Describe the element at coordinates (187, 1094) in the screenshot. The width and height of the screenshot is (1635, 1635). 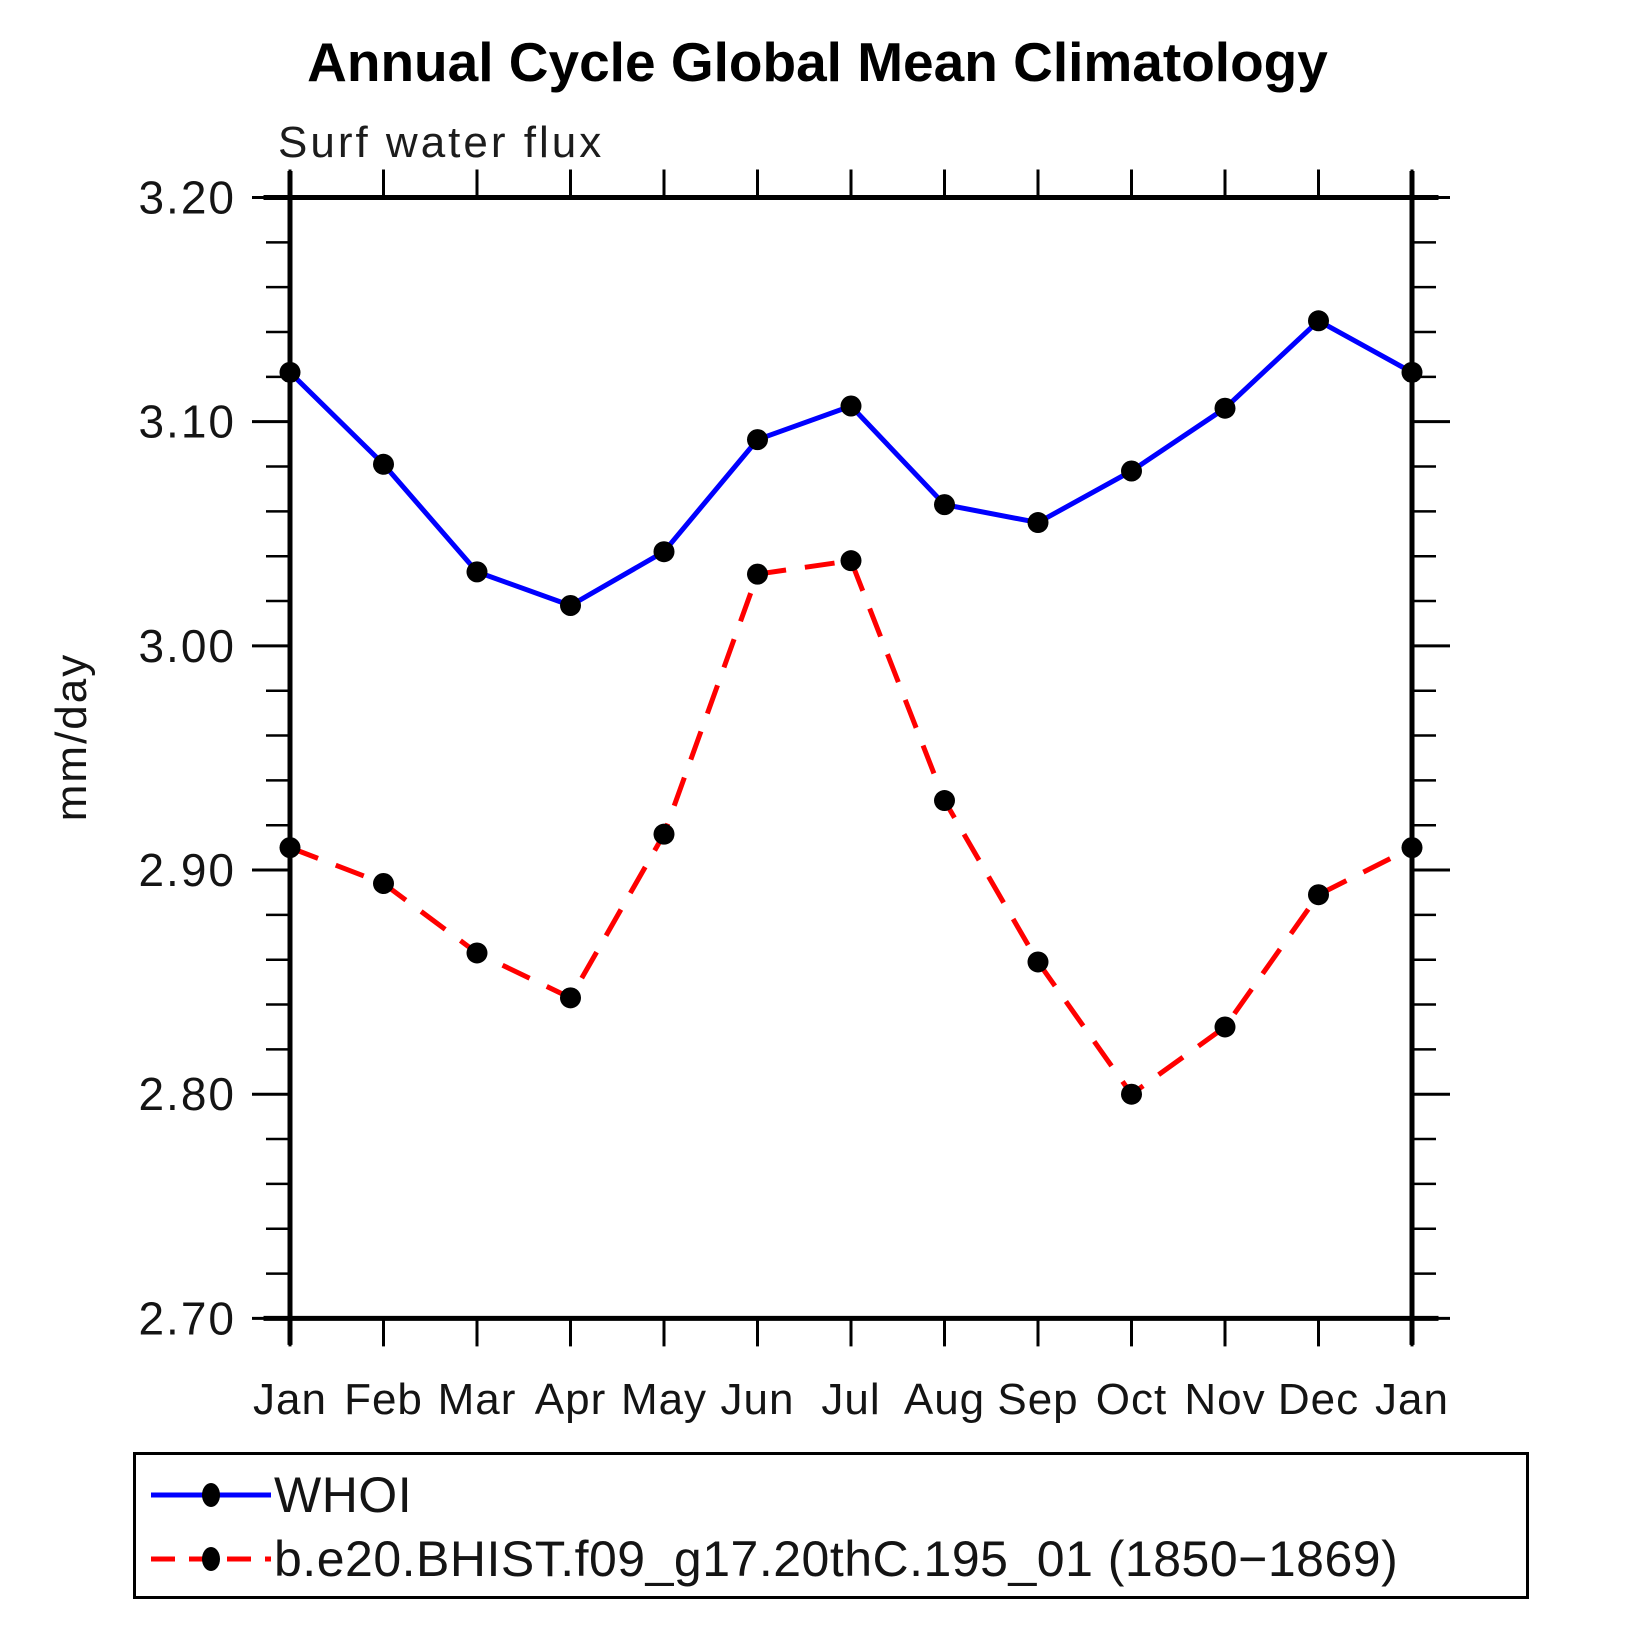
I see `y-tick-label: 2.80` at that location.